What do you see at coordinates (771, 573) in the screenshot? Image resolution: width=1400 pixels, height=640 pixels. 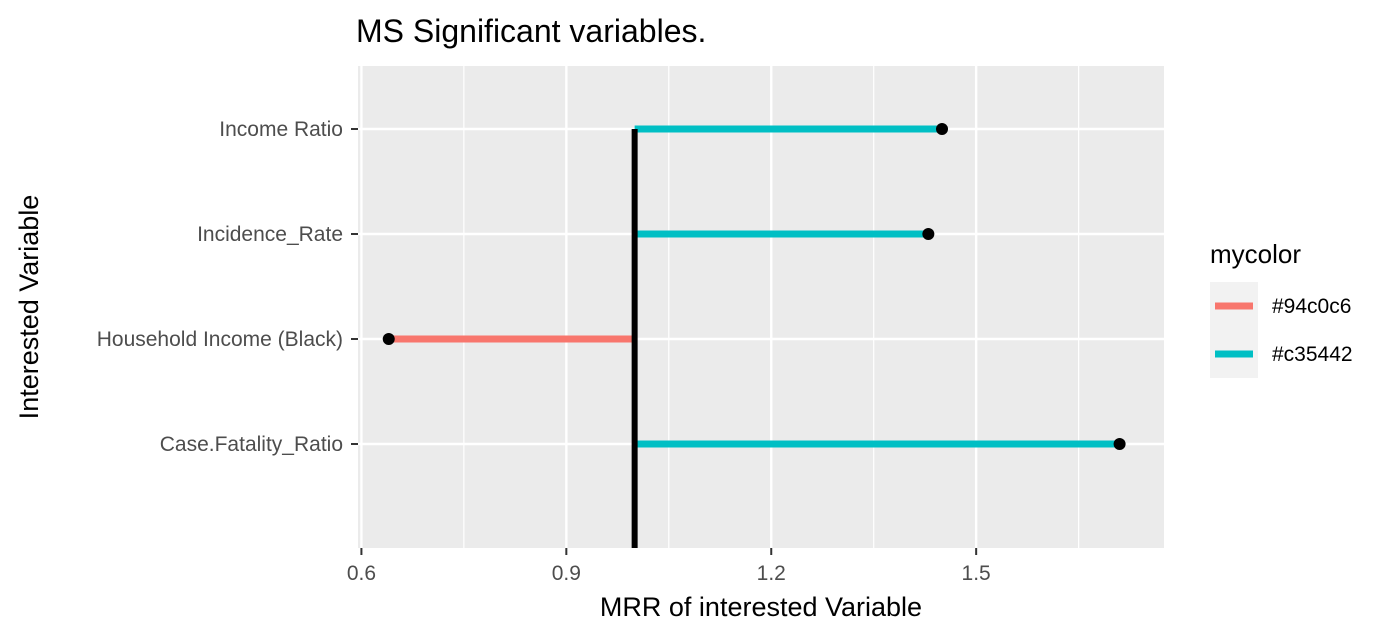 I see `x-tick-label: 1.2` at bounding box center [771, 573].